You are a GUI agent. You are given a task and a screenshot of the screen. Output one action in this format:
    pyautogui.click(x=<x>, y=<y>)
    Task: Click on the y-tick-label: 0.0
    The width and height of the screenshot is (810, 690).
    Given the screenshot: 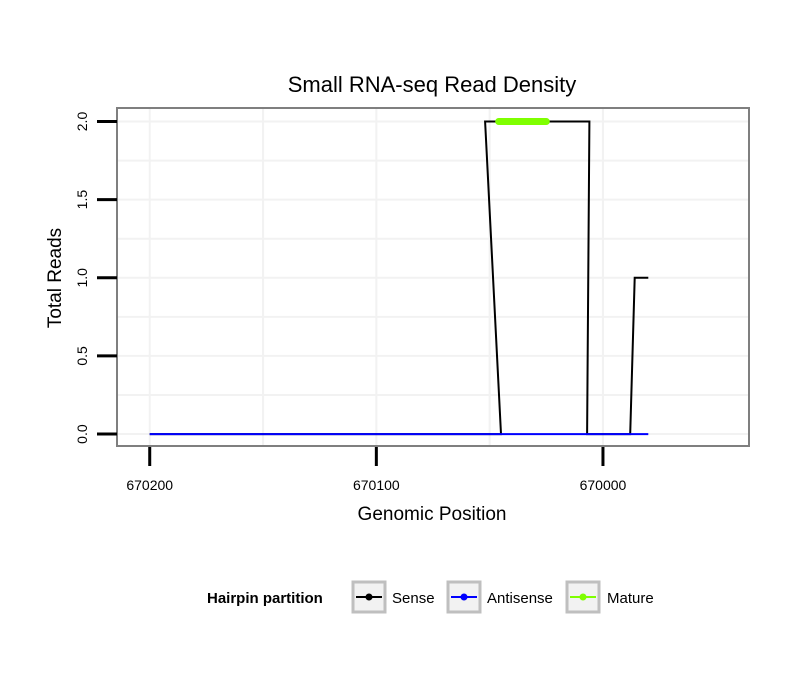 What is the action you would take?
    pyautogui.click(x=82, y=434)
    